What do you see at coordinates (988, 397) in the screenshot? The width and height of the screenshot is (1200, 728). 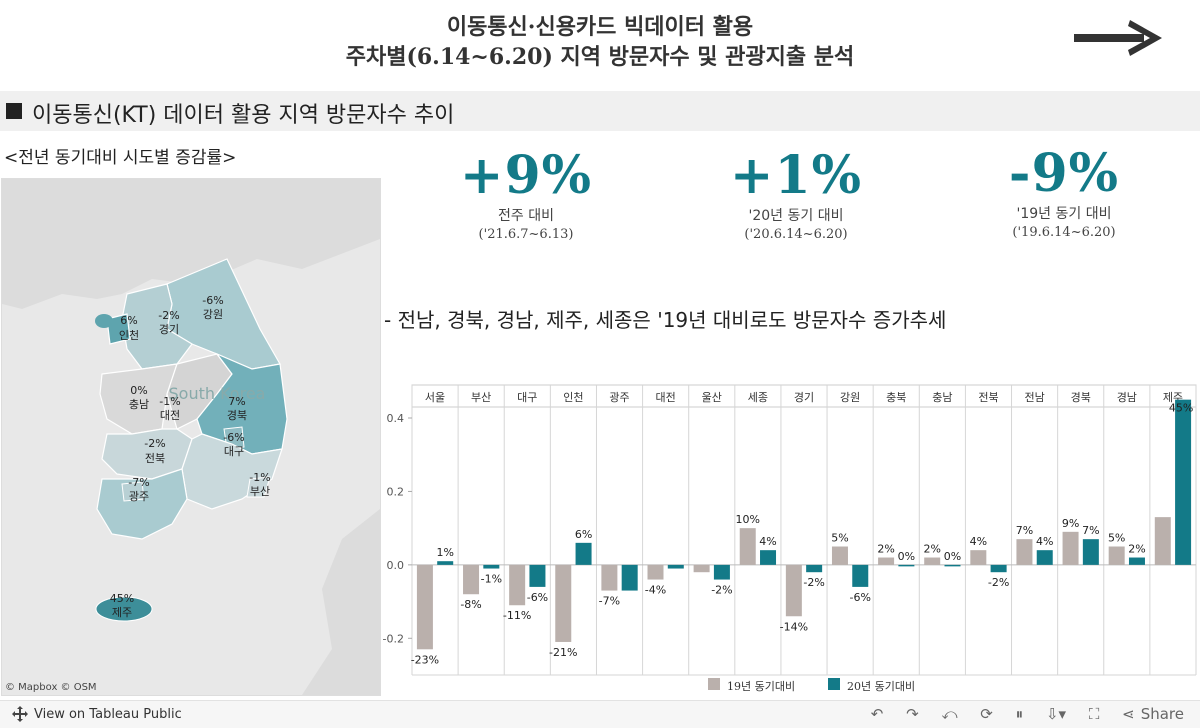 I see `category-label: 전북` at bounding box center [988, 397].